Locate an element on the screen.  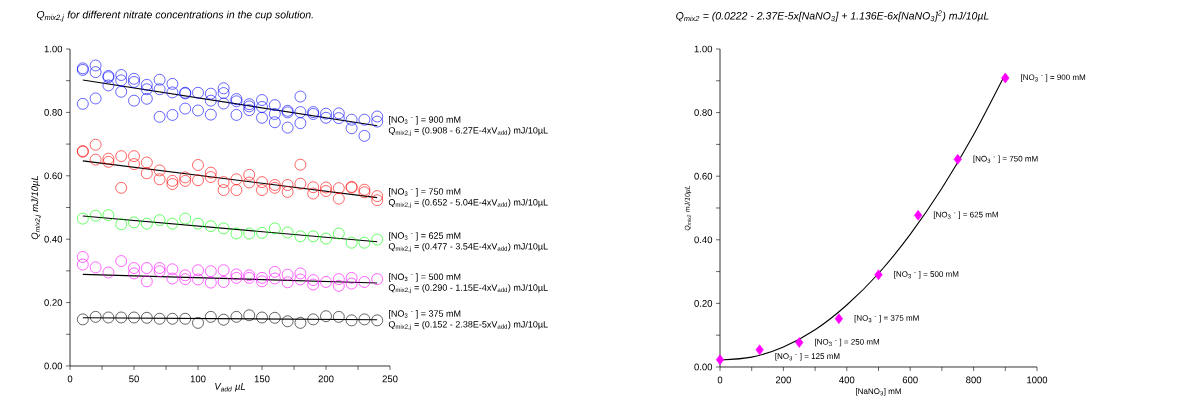
x-tick-label: 400 is located at coordinates (847, 380).